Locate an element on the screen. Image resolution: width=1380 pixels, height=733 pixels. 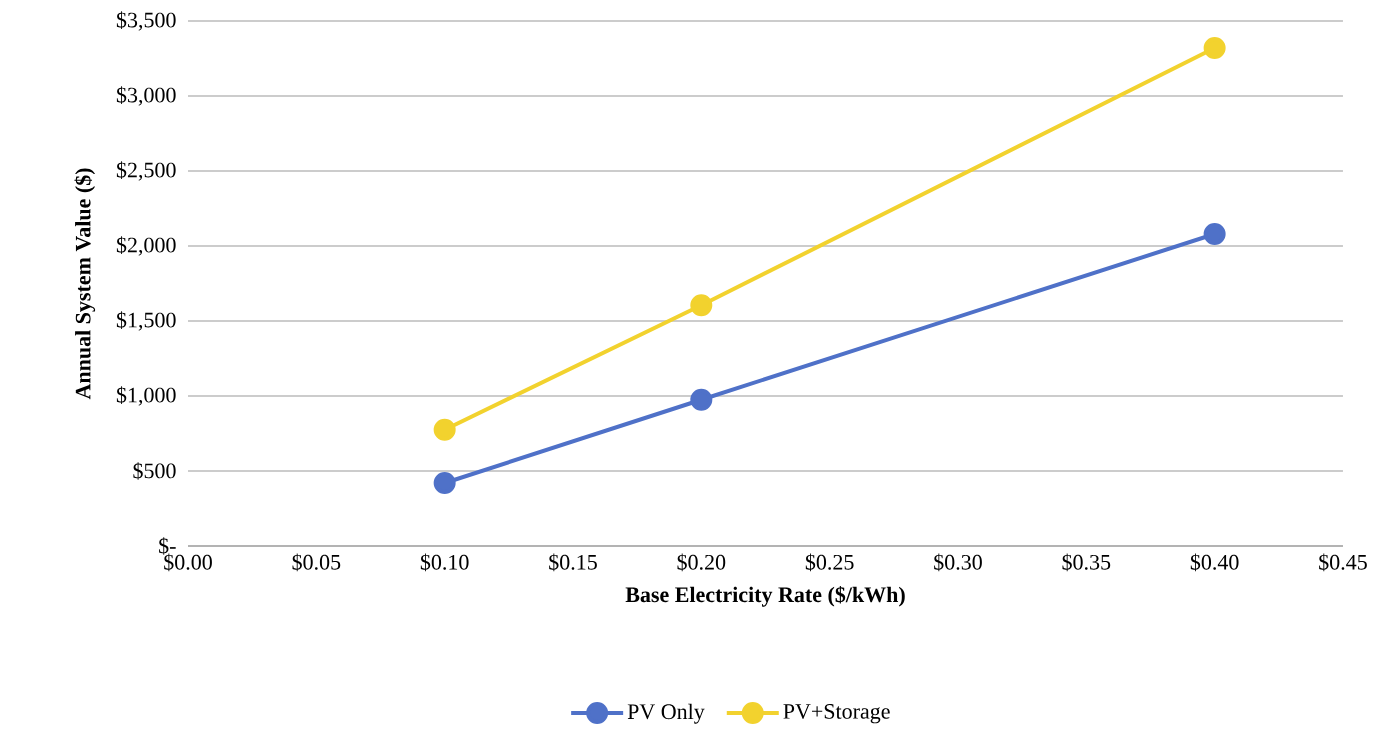
y-tick-label: $1,000 is located at coordinates (146, 396).